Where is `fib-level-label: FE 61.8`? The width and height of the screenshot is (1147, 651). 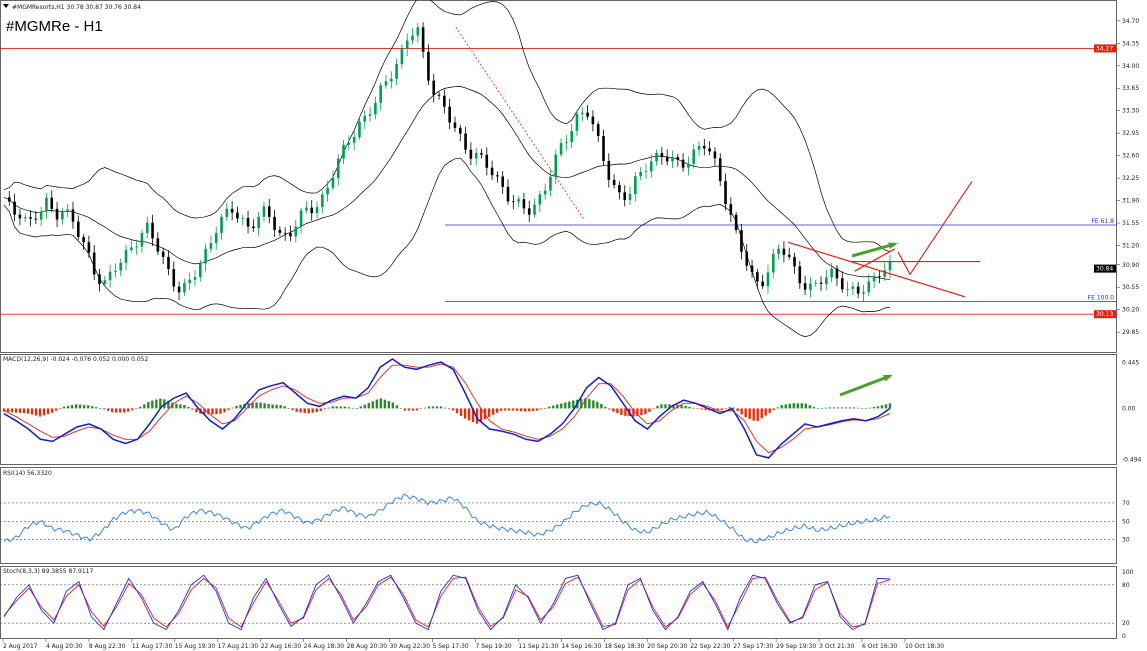
fib-level-label: FE 61.8 is located at coordinates (1102, 221).